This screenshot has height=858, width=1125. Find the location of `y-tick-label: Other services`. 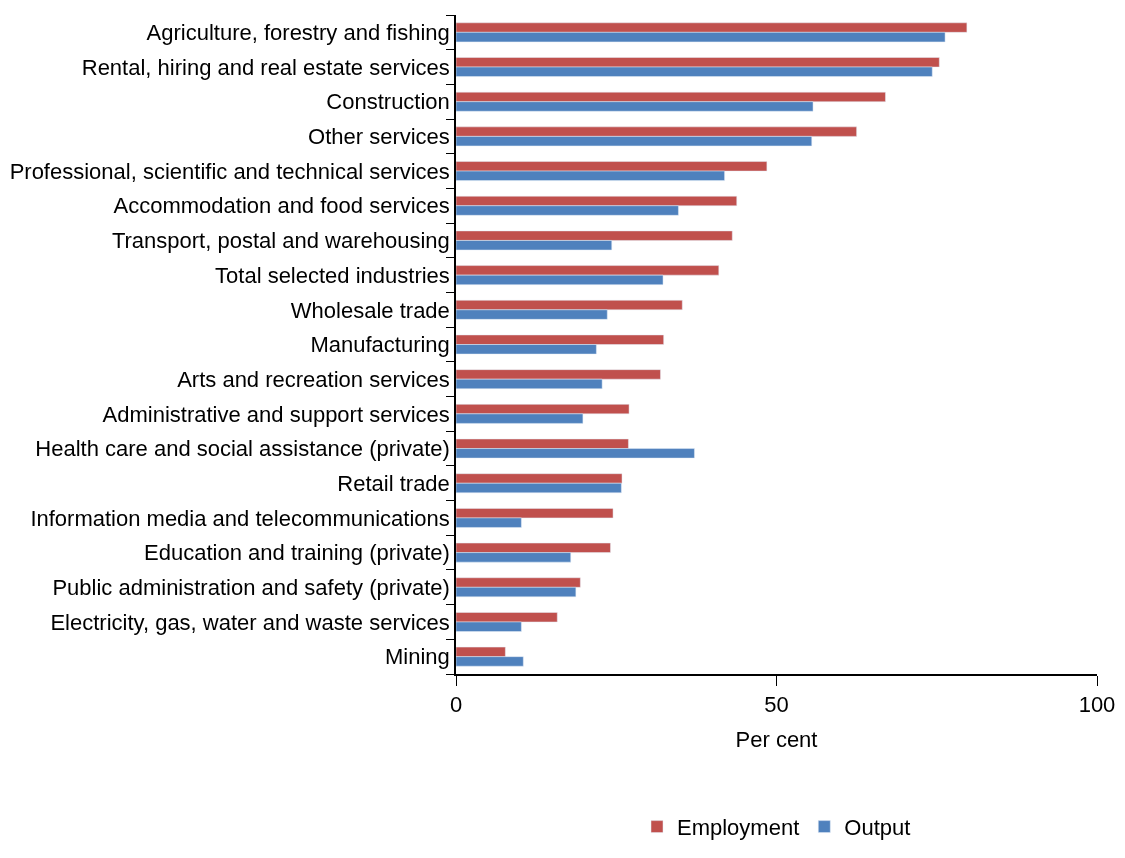

y-tick-label: Other services is located at coordinates (379, 137).